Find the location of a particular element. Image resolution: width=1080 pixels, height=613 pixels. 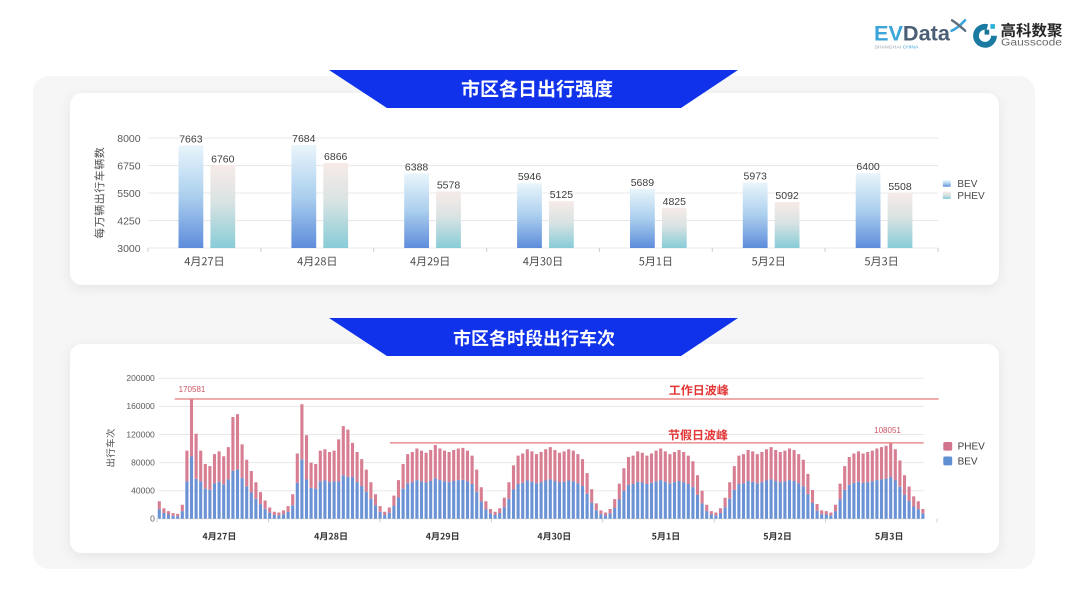

svg-text: 4825 is located at coordinates (675, 202).